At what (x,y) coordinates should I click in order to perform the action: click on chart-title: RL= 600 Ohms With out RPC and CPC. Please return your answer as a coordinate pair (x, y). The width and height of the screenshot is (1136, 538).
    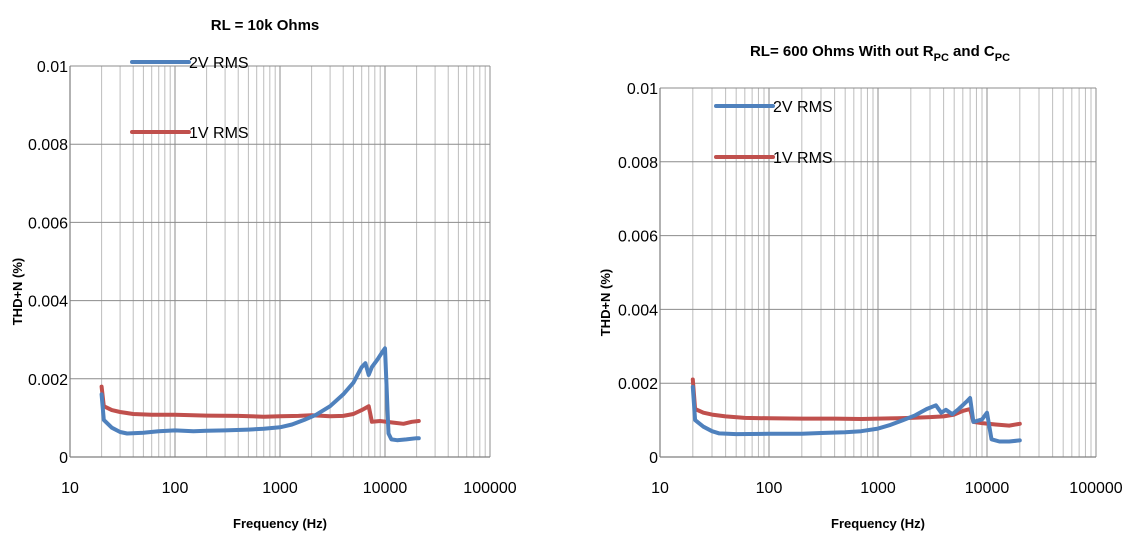
    Looking at the image, I should click on (880, 53).